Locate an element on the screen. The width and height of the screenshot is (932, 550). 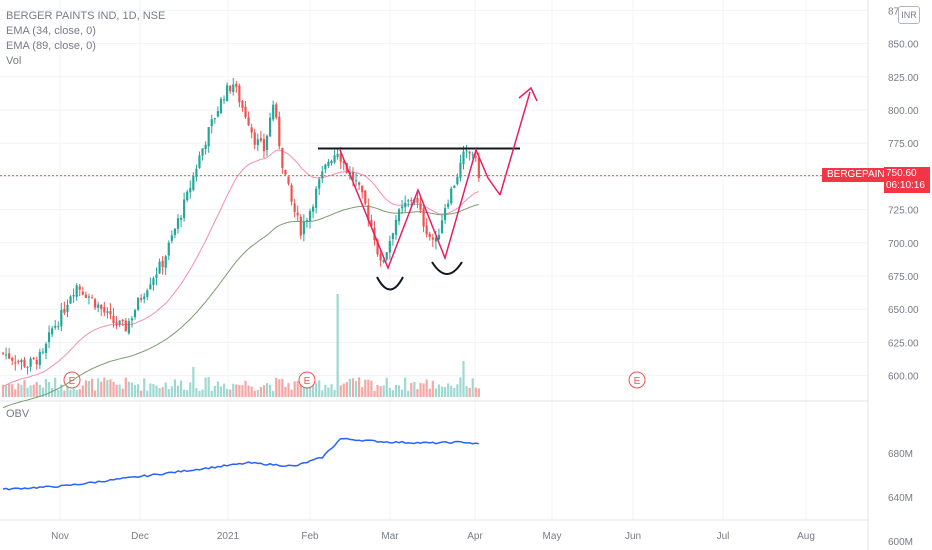
time-tick-label: 2021 is located at coordinates (228, 536).